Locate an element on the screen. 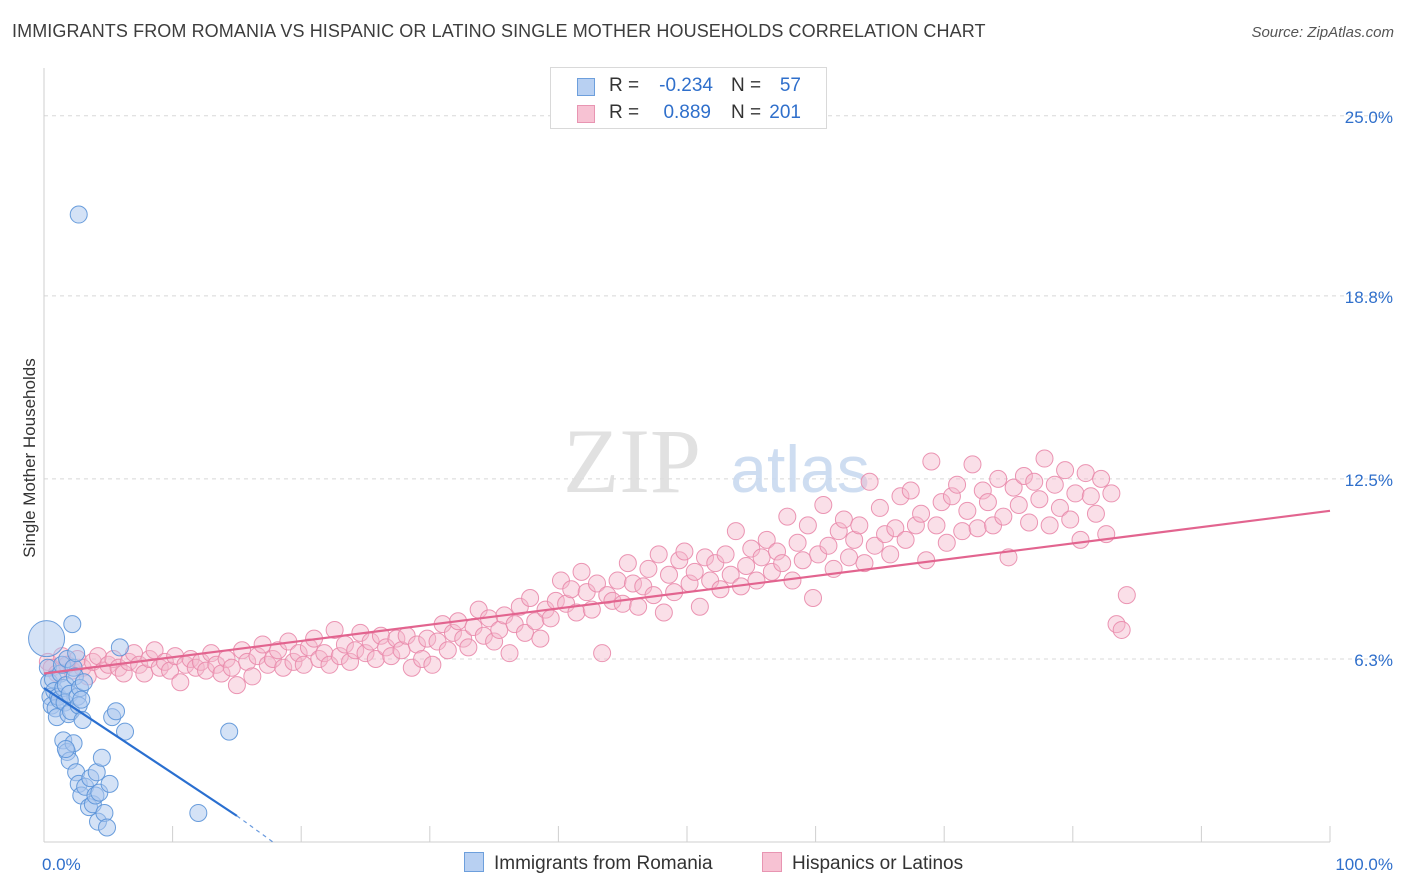 This screenshot has height=892, width=1406. legend-swatch-pink is located at coordinates (586, 114).